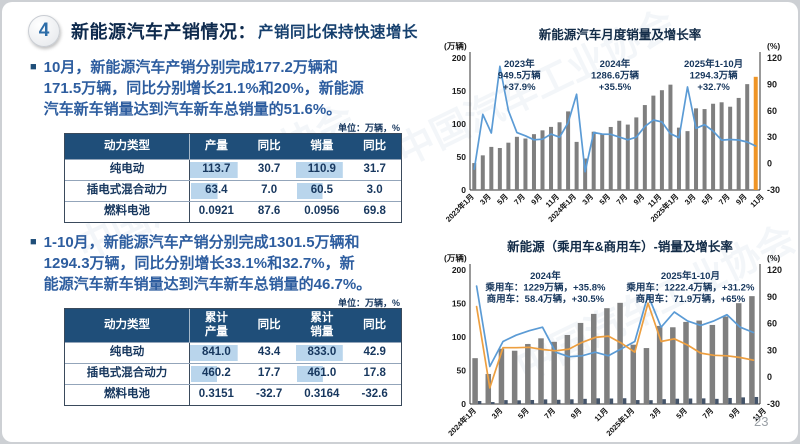 The height and width of the screenshot is (444, 800). Describe the element at coordinates (459, 270) in the screenshot. I see `left-axis-tick: 200` at that location.